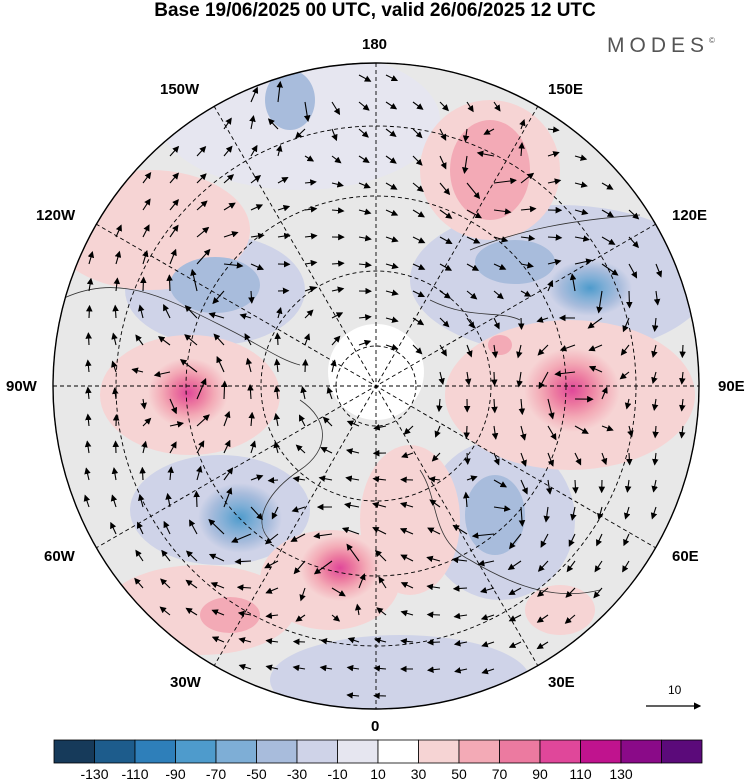 The image size is (750, 783). Describe the element at coordinates (590, 288) in the screenshot. I see `neg-core-siberia-east` at that location.